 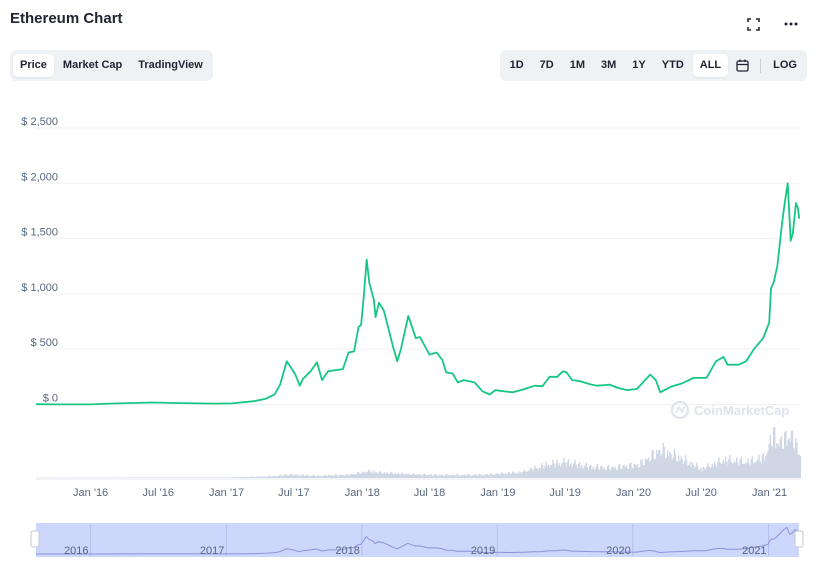 I want to click on range-ytd: YTD, so click(x=672, y=65).